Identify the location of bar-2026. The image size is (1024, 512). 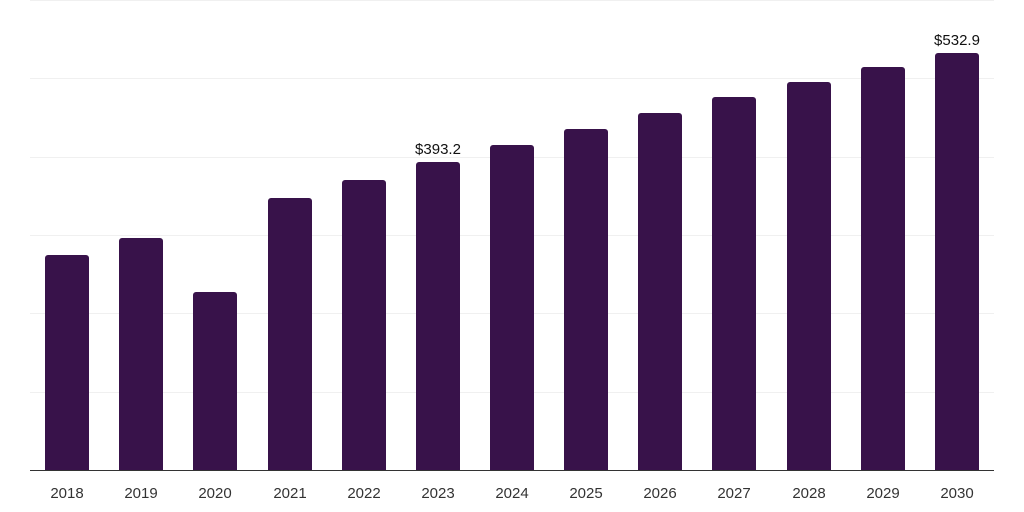
(660, 291).